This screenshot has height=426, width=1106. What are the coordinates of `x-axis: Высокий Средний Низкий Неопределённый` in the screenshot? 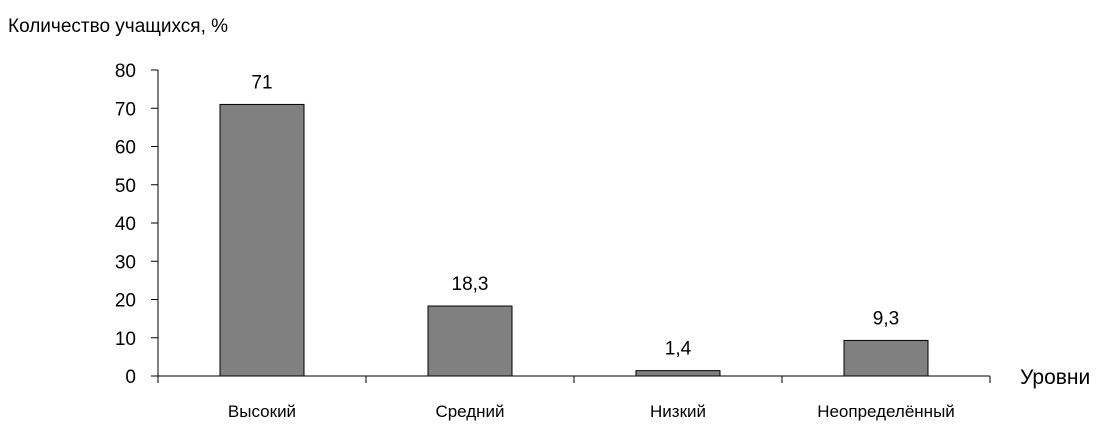 It's located at (574, 398).